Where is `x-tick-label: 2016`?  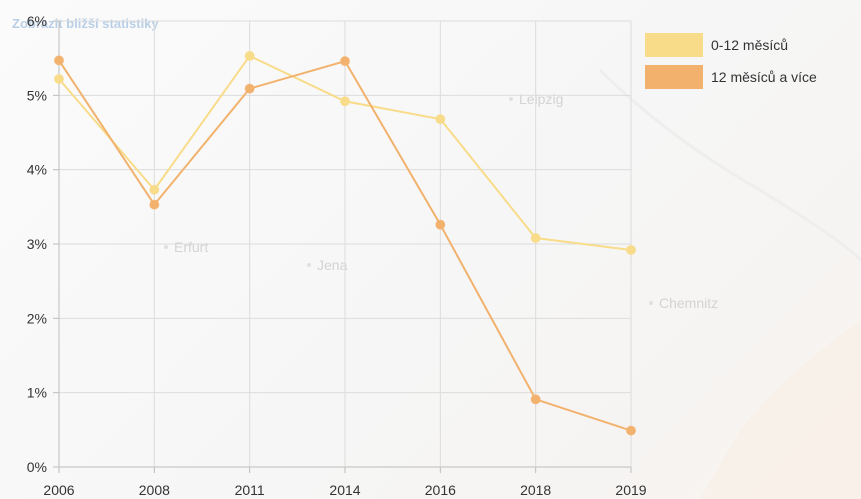
x-tick-label: 2016 is located at coordinates (440, 490).